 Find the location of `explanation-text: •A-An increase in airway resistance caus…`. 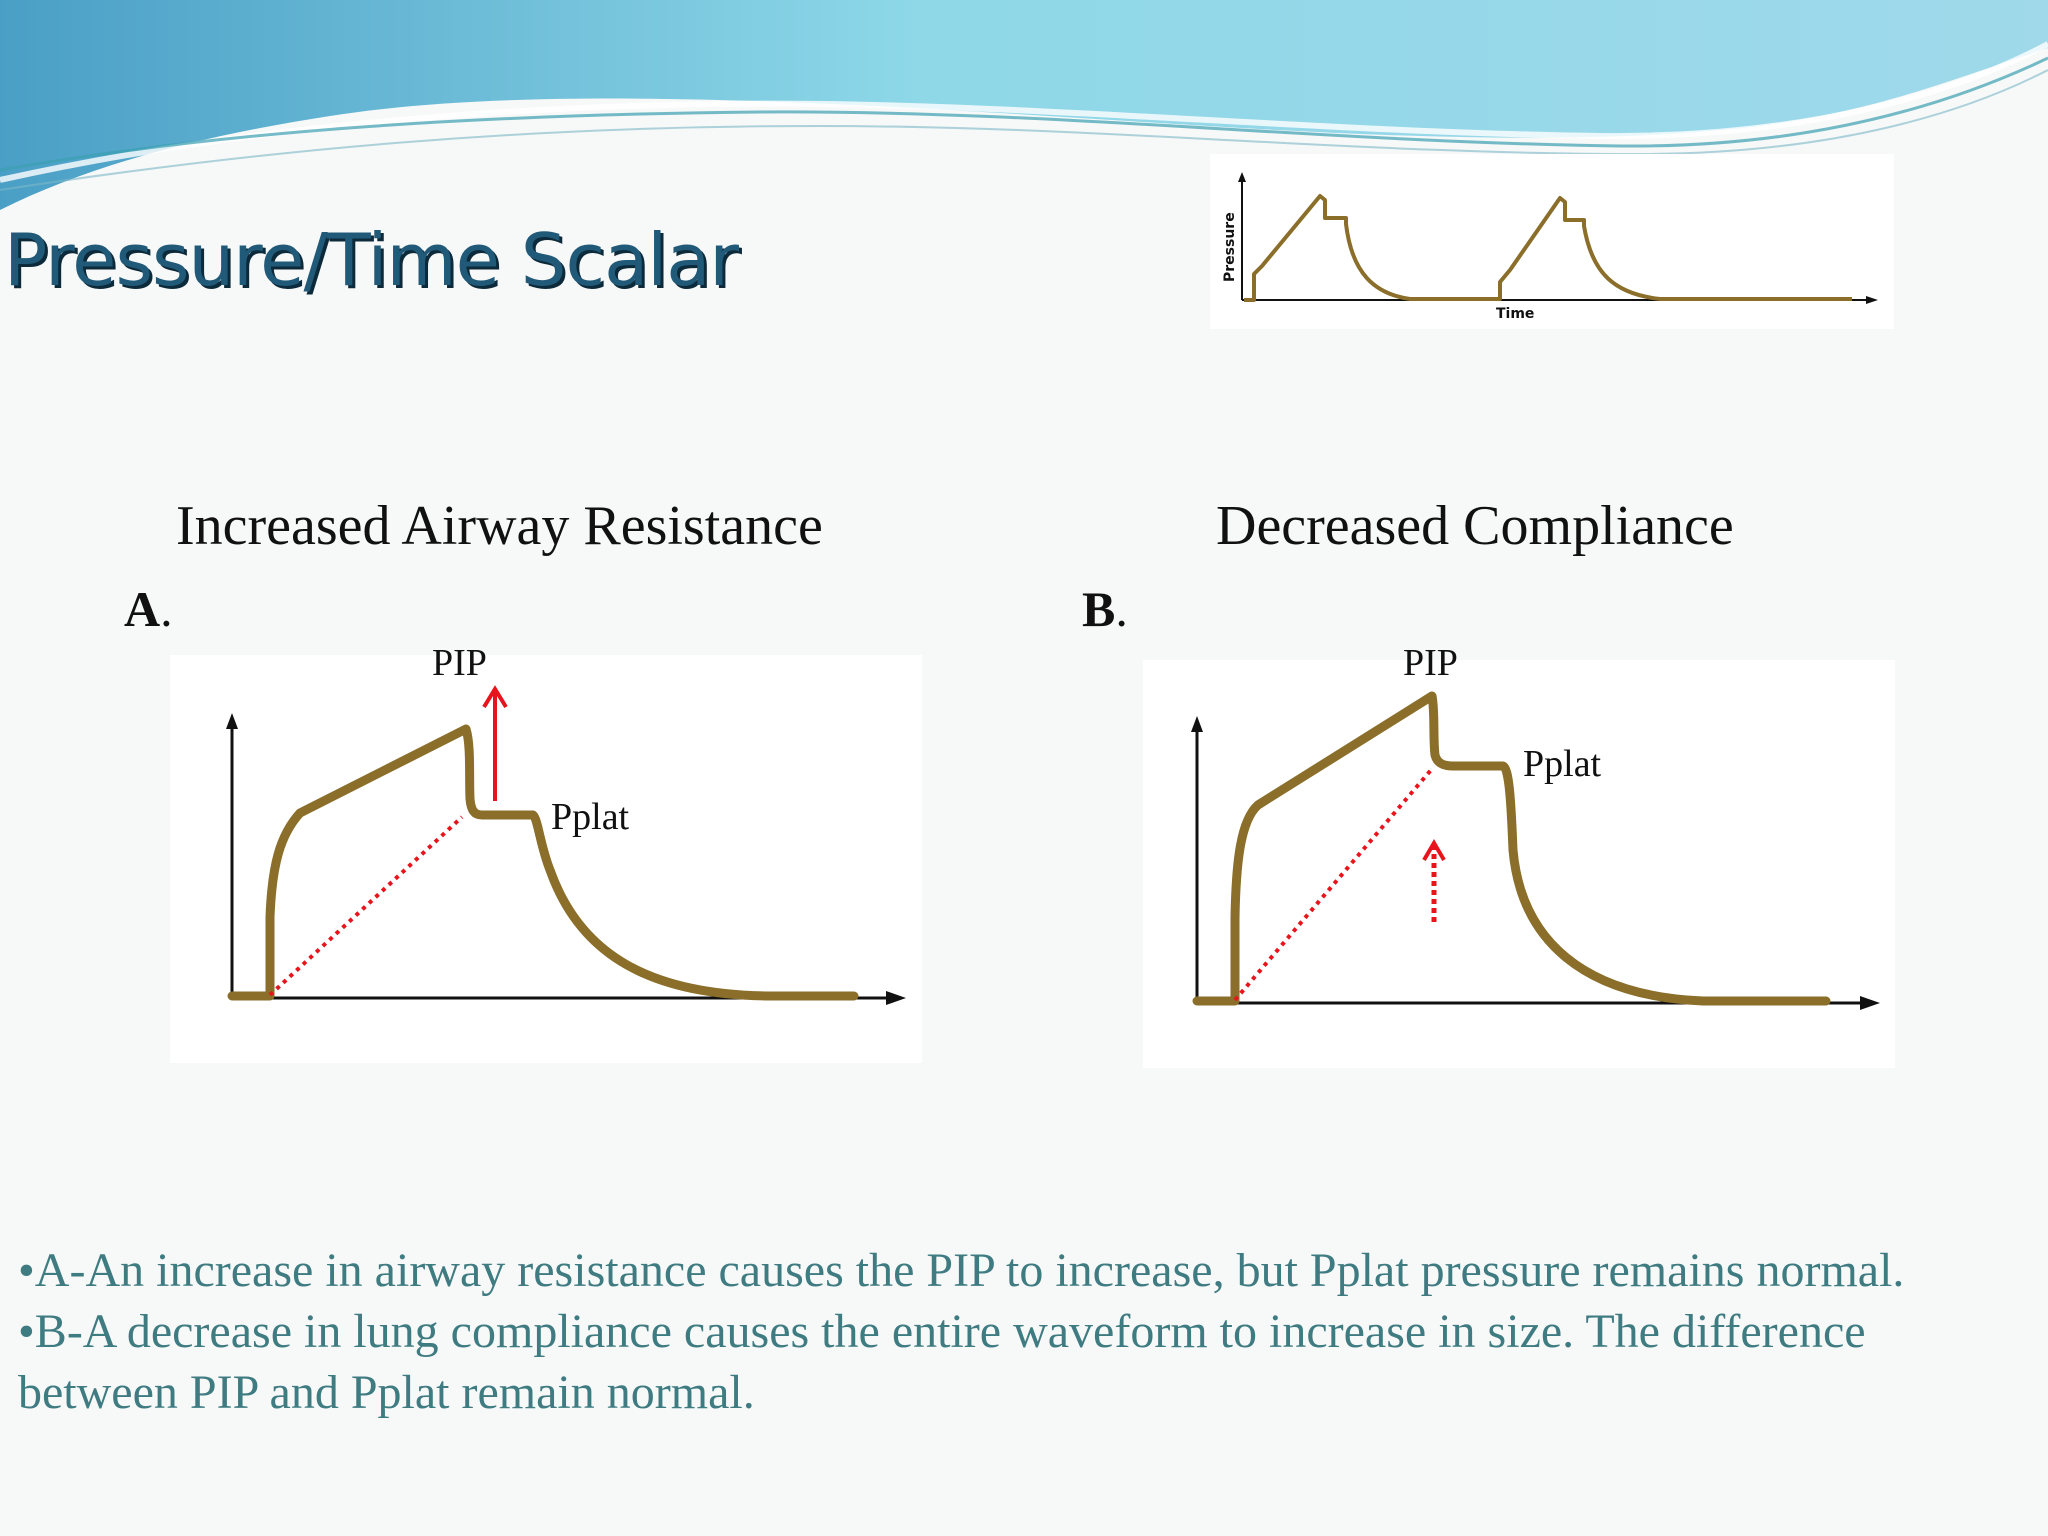

explanation-text: •A-An increase in airway resistance caus… is located at coordinates (1013, 1331).